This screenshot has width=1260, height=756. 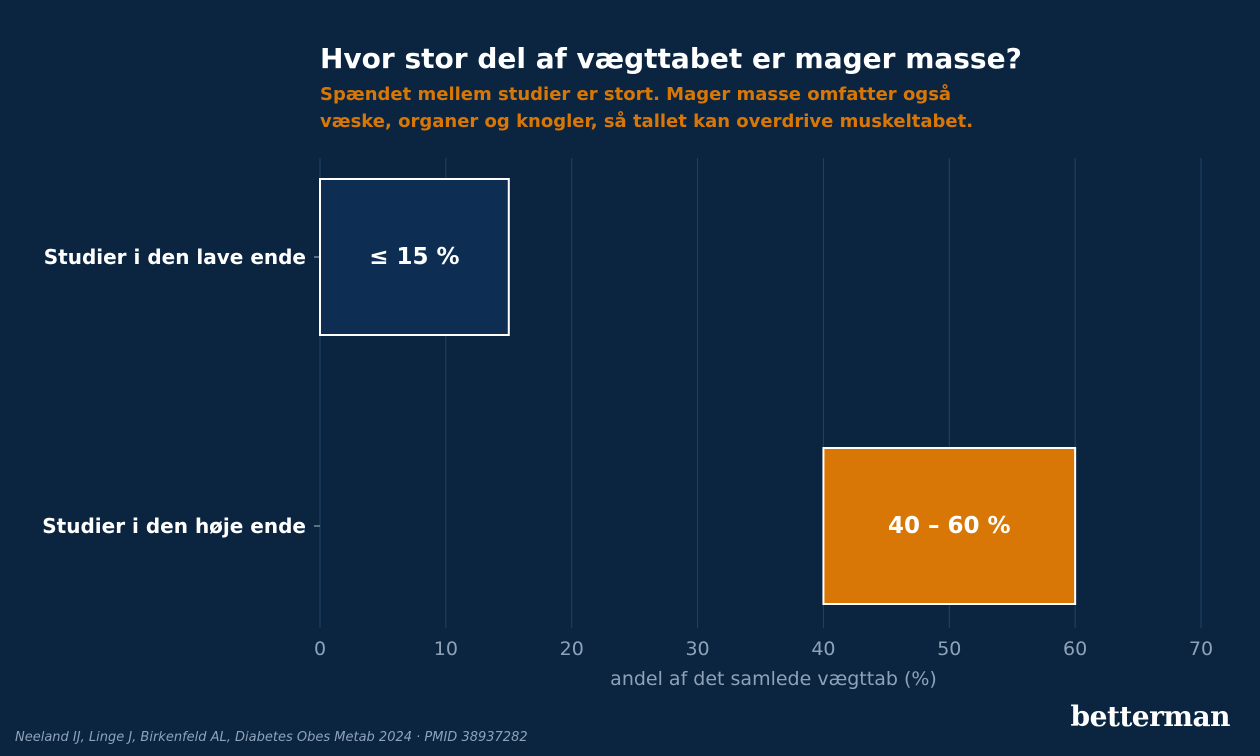 What do you see at coordinates (1150, 716) in the screenshot?
I see `brand-logo: betterman` at bounding box center [1150, 716].